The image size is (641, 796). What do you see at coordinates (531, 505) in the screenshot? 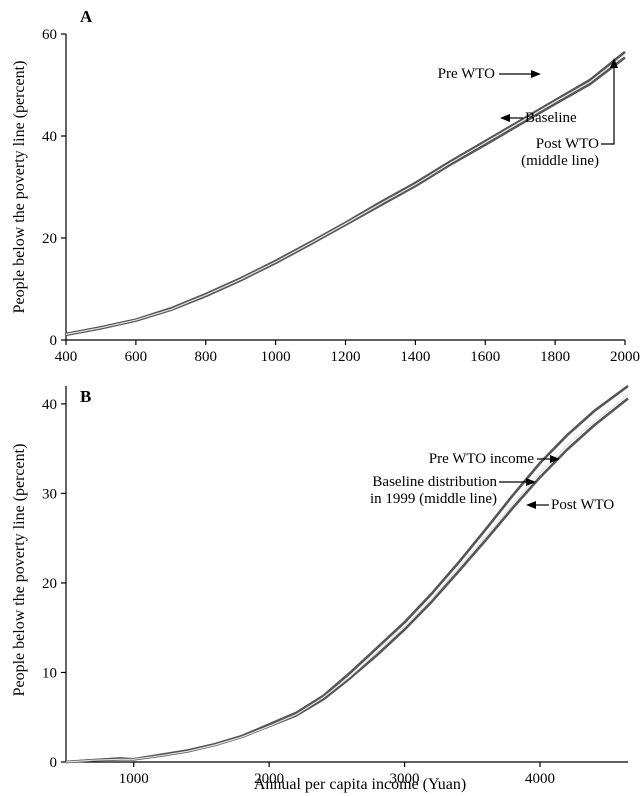
I see `panel-b-arrow-post-wto-head` at bounding box center [531, 505].